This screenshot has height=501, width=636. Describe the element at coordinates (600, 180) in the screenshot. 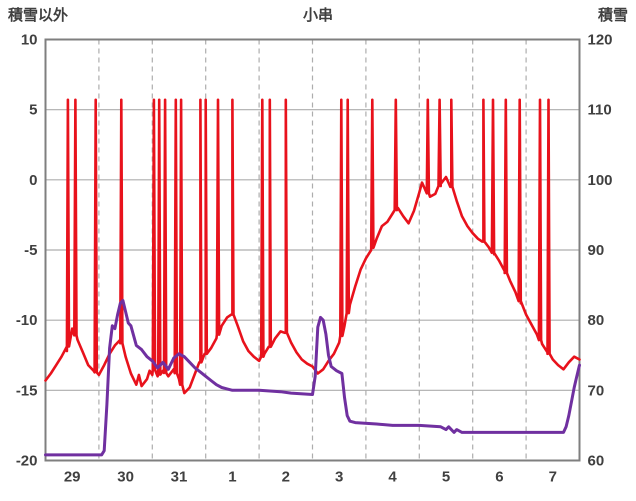

I see `right-axis-tick-label: 100` at that location.